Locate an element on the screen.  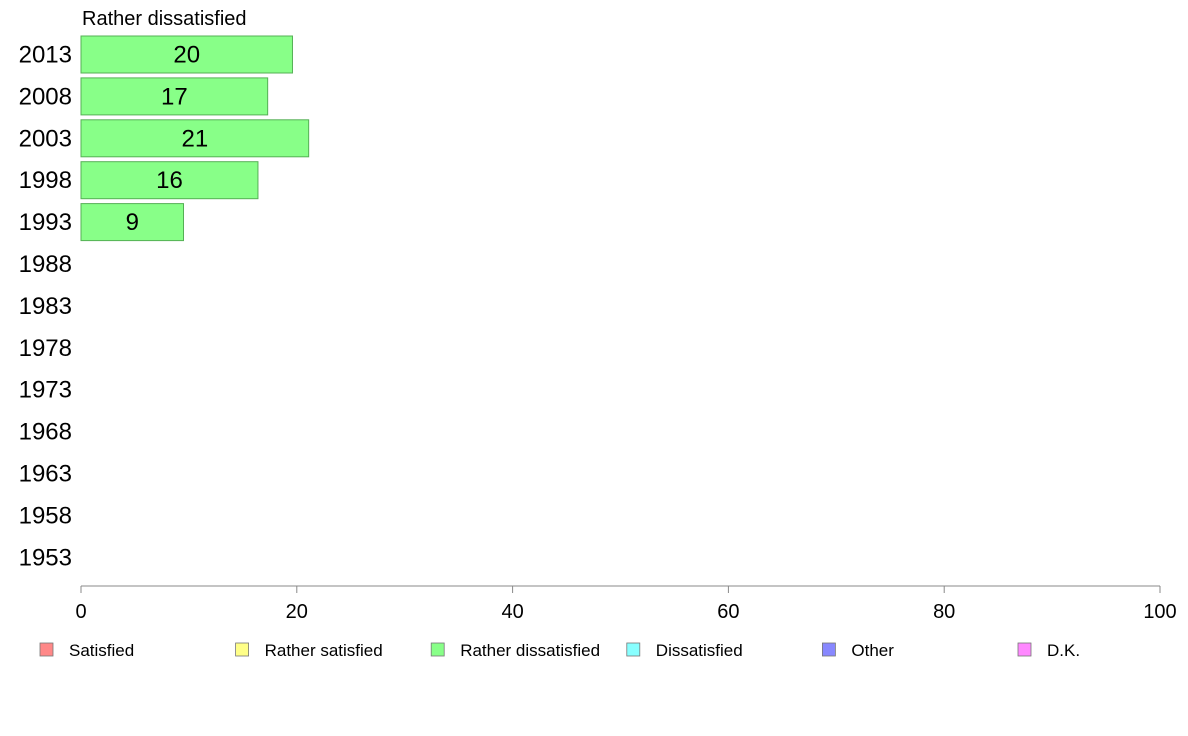
legend-label: Other is located at coordinates (872, 650).